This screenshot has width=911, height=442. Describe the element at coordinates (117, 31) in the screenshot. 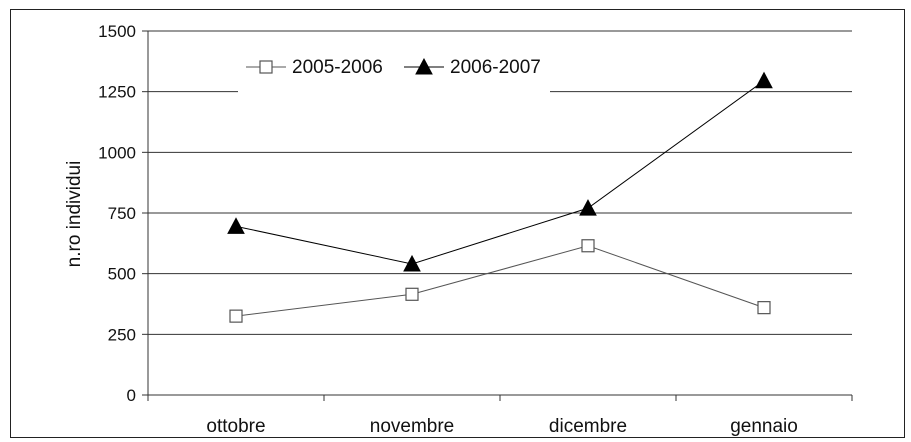

I see `y-tick-label: 1500` at that location.